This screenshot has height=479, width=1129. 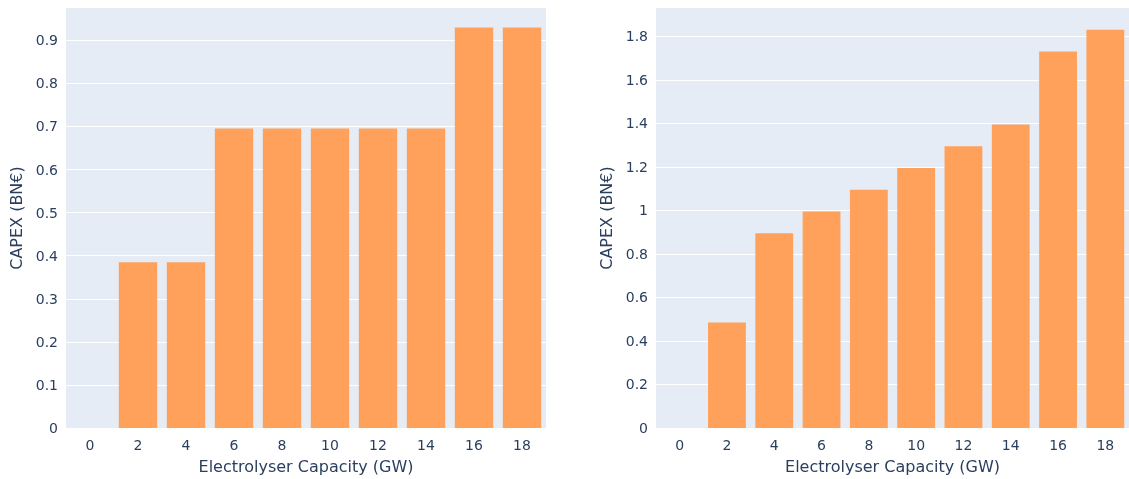 I want to click on y-tick-label: 0.9, so click(x=46, y=40).